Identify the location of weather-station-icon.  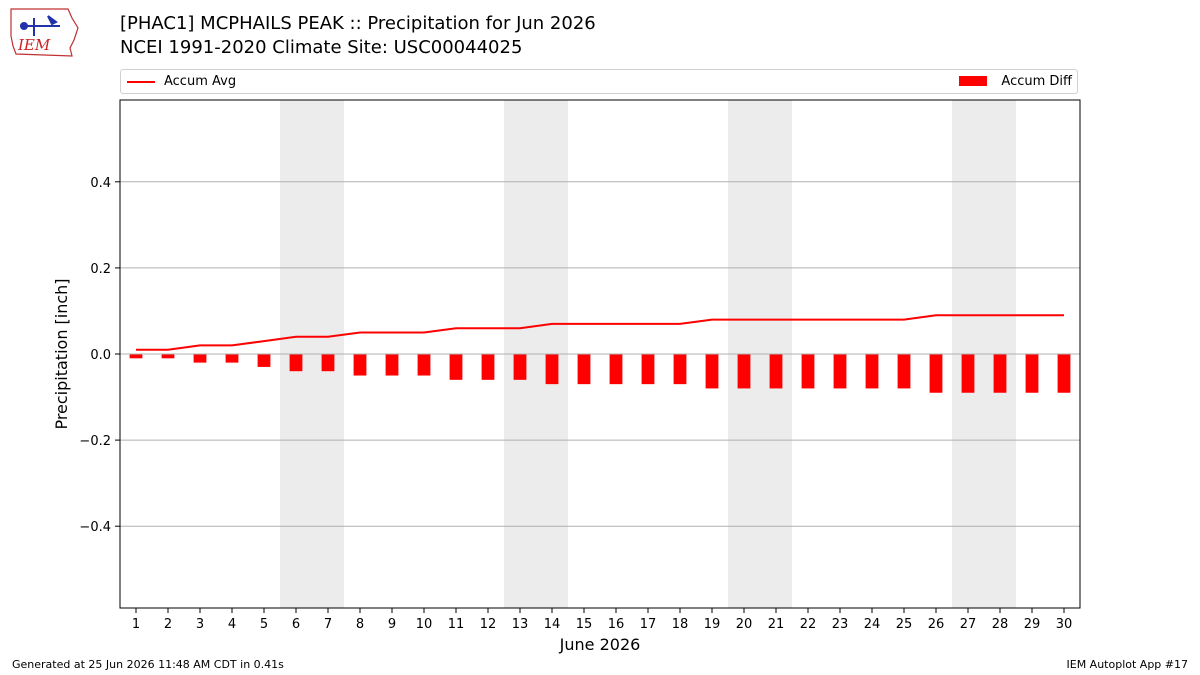
(40, 25).